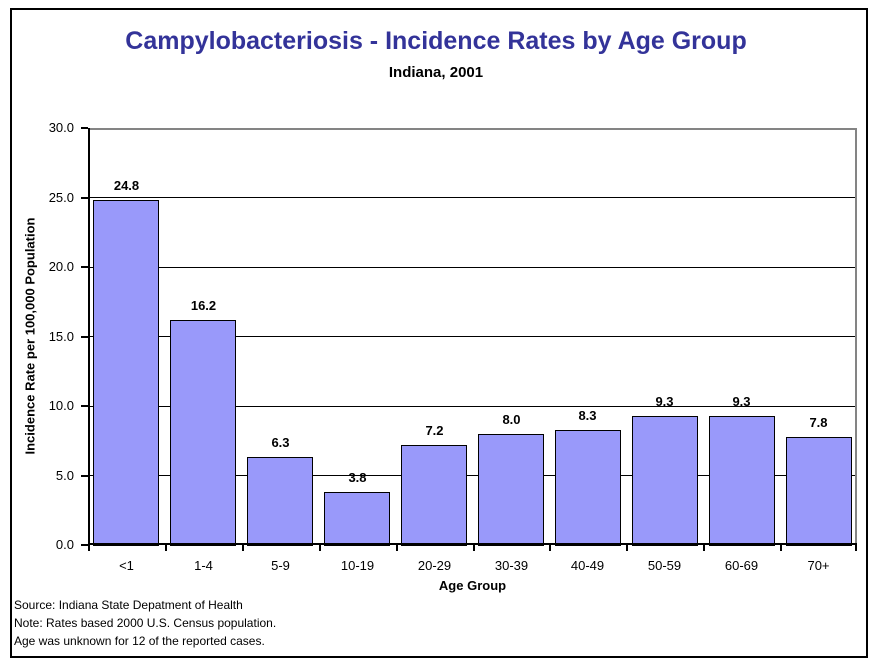 The width and height of the screenshot is (872, 663). What do you see at coordinates (472, 129) in the screenshot?
I see `plot-frame-top` at bounding box center [472, 129].